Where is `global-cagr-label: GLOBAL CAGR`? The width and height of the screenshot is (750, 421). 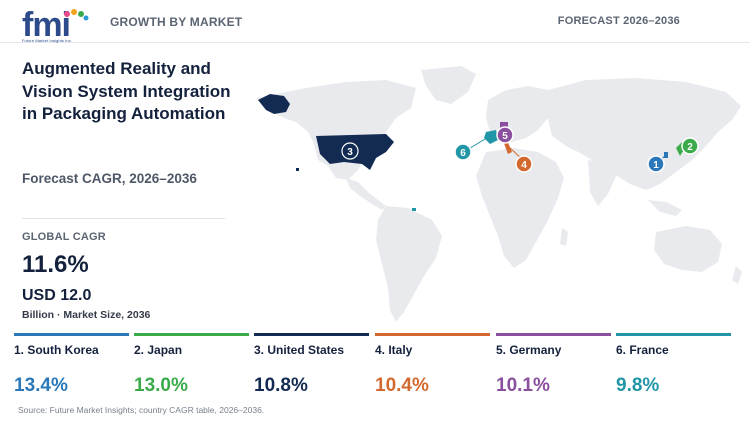 global-cagr-label: GLOBAL CAGR is located at coordinates (64, 237).